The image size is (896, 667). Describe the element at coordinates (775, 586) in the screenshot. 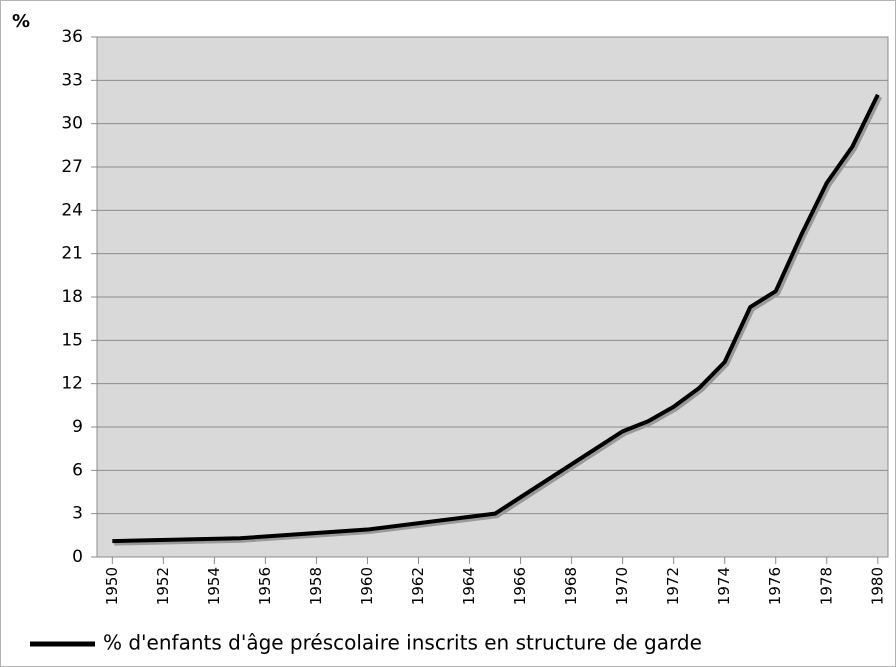

I see `x-tick-label: 1976` at that location.